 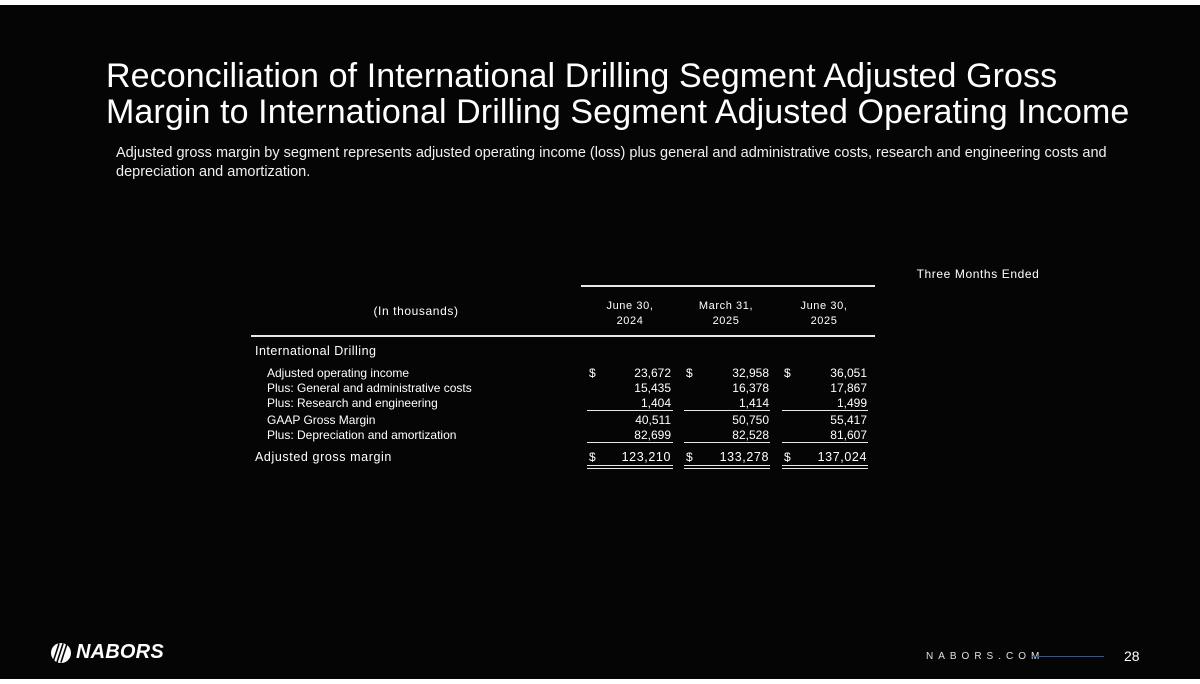 What do you see at coordinates (750, 435) in the screenshot?
I see `value-cell: 82,528` at bounding box center [750, 435].